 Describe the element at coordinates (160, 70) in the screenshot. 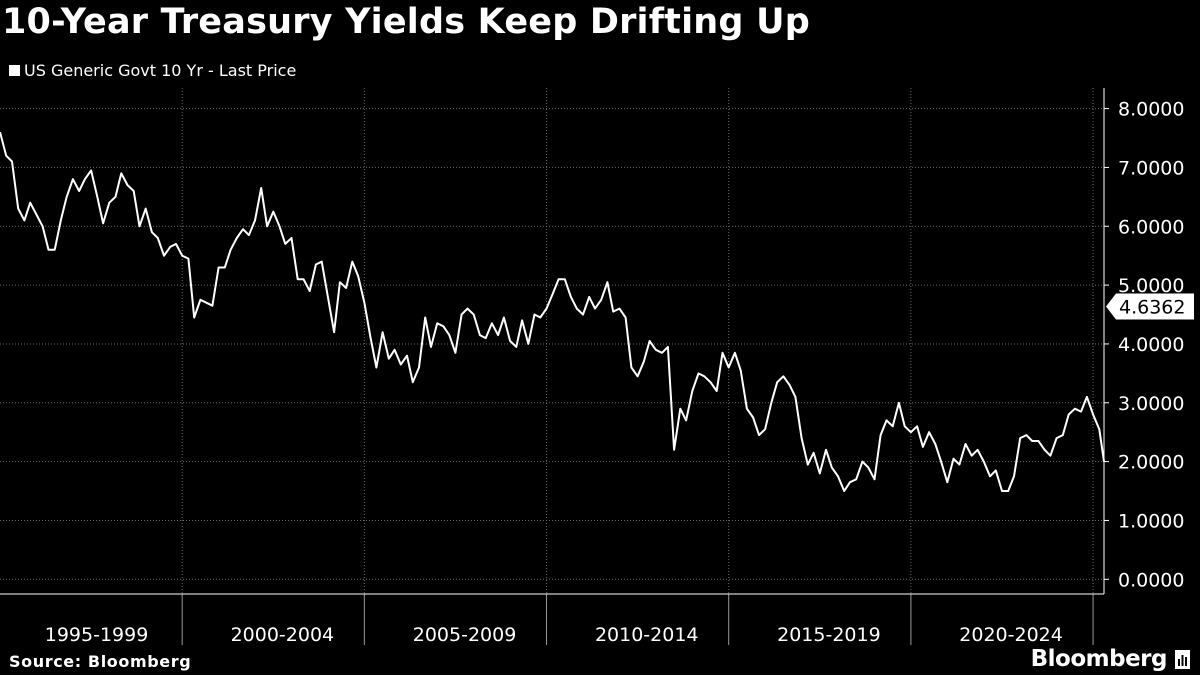

I see `legend-label: US Generic Govt 10 Yr - Last Price` at that location.